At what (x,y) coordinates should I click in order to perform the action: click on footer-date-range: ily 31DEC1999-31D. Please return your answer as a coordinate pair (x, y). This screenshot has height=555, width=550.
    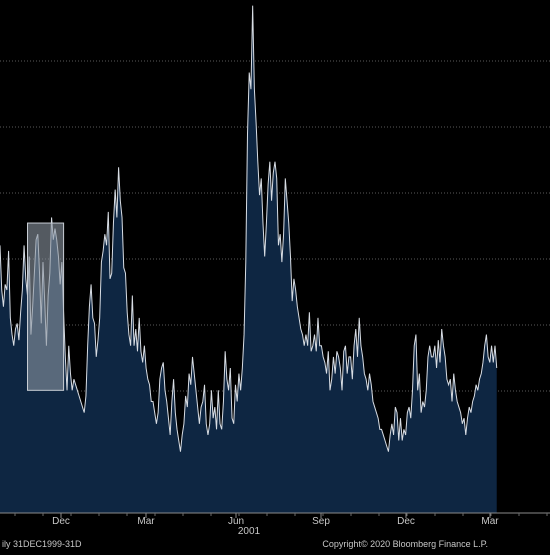
    Looking at the image, I should click on (42, 544).